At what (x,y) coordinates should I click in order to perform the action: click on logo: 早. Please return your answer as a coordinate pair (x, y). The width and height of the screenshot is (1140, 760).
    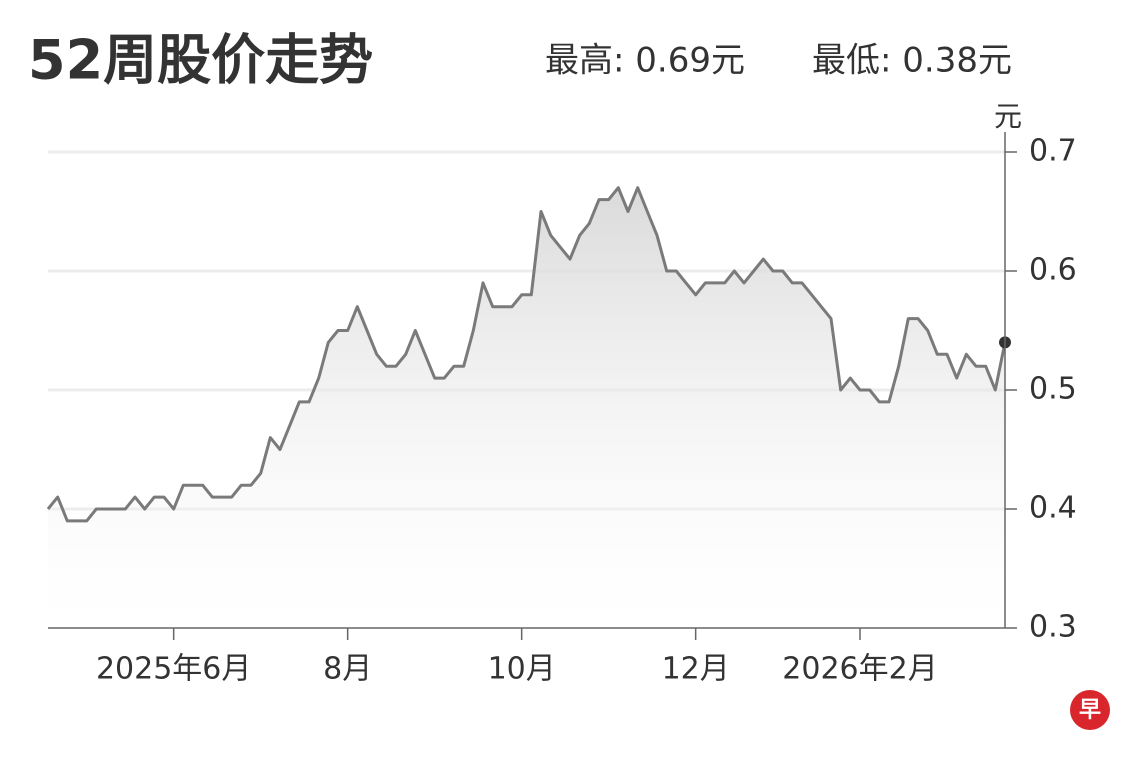
    Looking at the image, I should click on (1090, 710).